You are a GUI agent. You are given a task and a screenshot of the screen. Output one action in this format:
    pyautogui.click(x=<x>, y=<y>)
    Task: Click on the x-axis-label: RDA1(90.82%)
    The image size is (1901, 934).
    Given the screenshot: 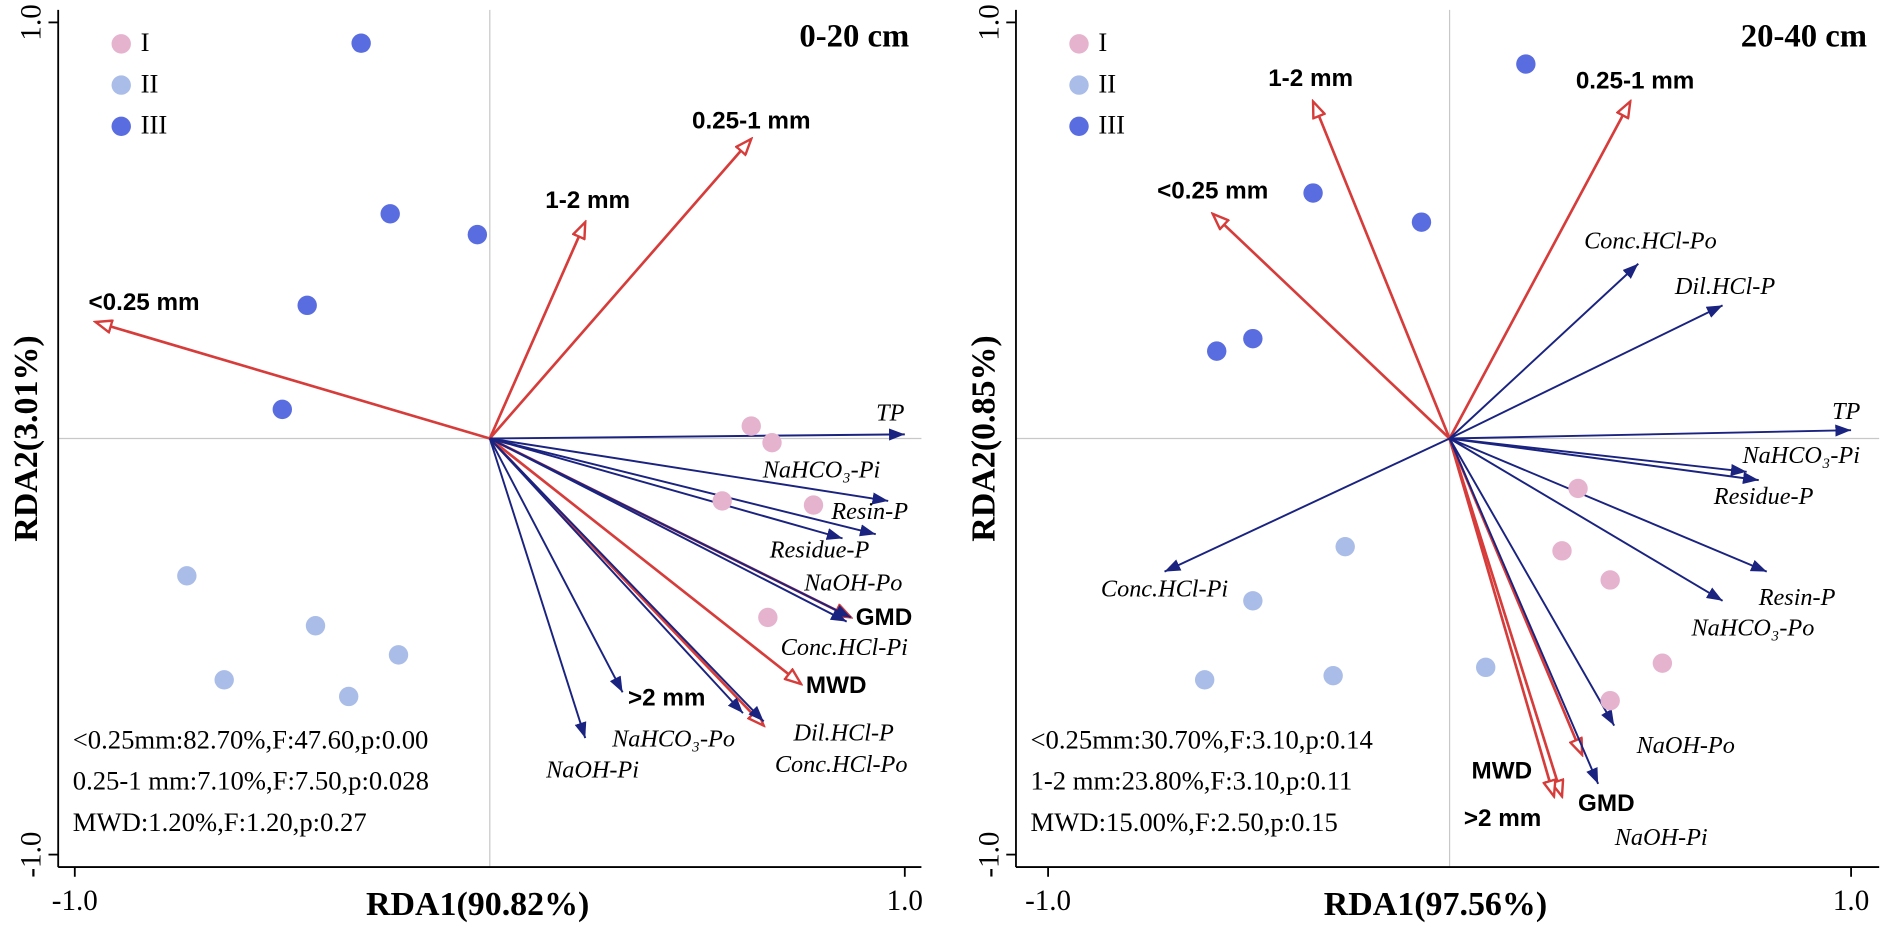 What is the action you would take?
    pyautogui.click(x=477, y=904)
    